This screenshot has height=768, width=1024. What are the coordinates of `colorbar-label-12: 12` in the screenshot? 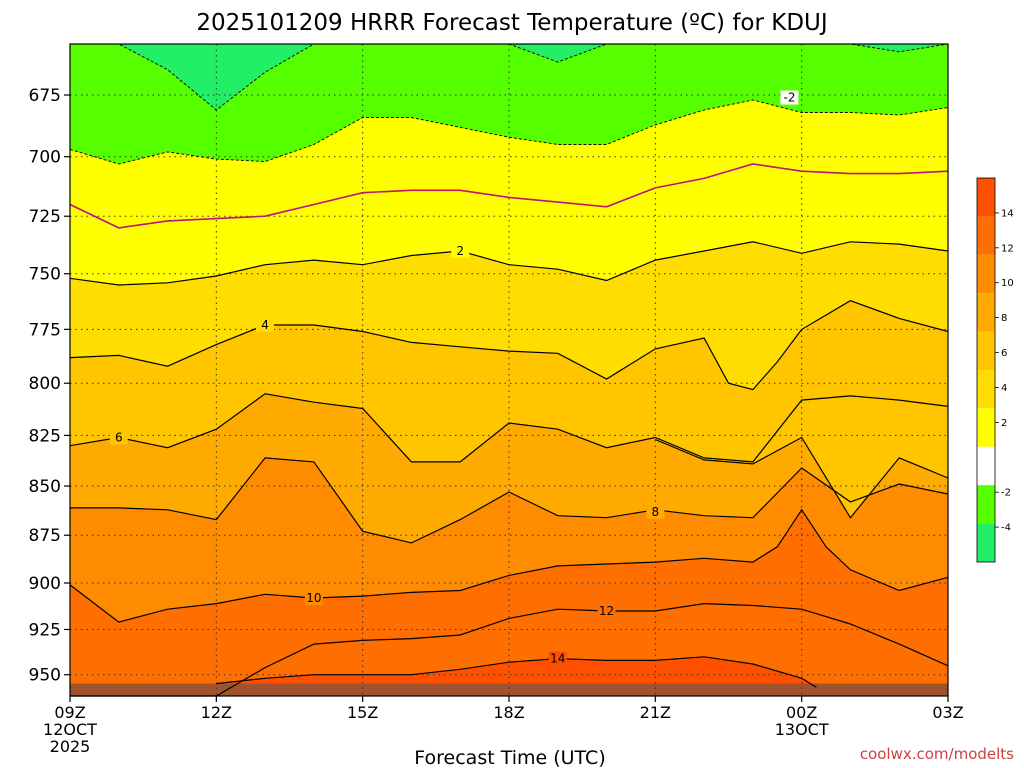 It's located at (1007, 248).